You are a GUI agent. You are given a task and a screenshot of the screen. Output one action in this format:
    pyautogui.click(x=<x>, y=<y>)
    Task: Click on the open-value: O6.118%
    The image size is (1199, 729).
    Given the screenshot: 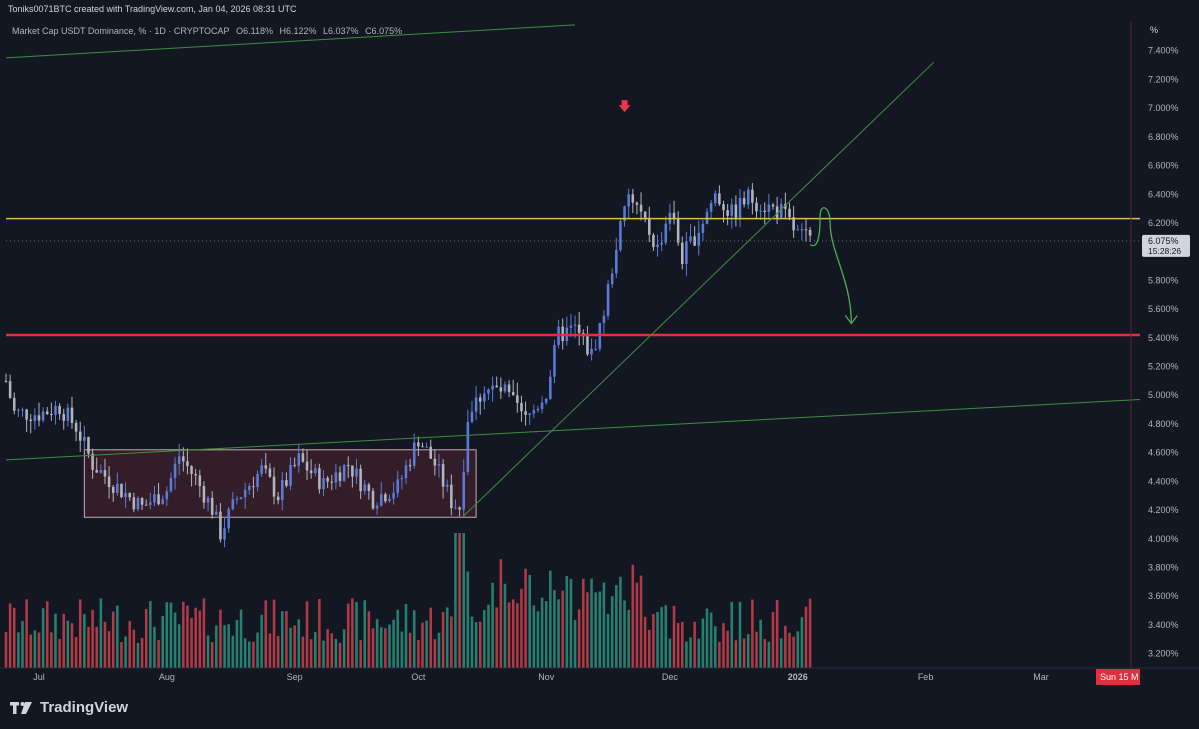 What is the action you would take?
    pyautogui.click(x=254, y=31)
    